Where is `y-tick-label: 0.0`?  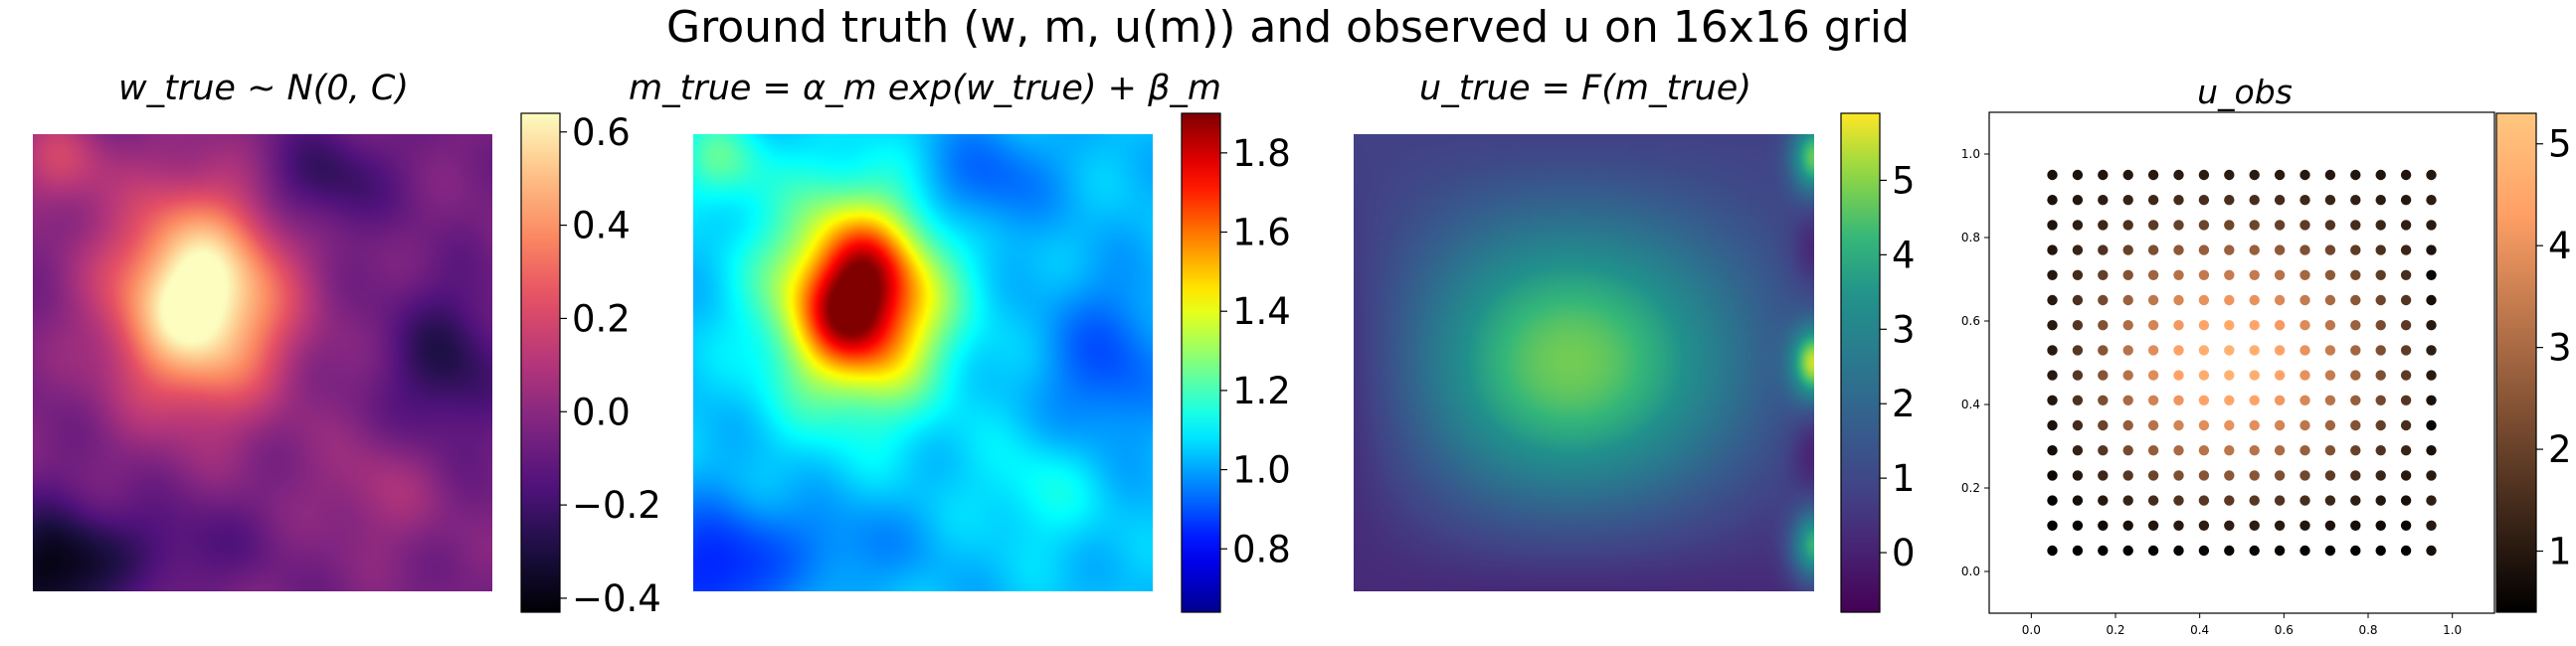
y-tick-label: 0.0 is located at coordinates (1970, 571).